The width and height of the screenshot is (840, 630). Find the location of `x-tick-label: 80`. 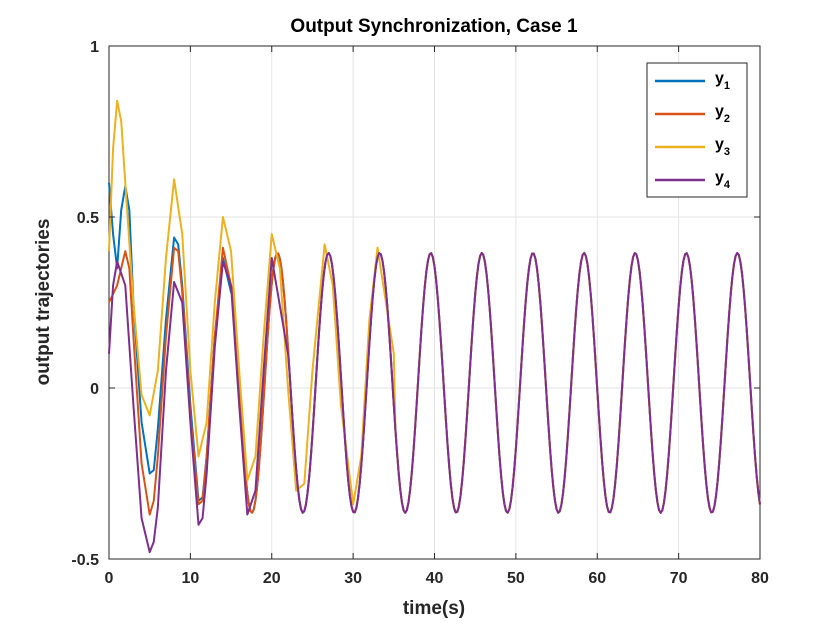

x-tick-label: 80 is located at coordinates (760, 578).